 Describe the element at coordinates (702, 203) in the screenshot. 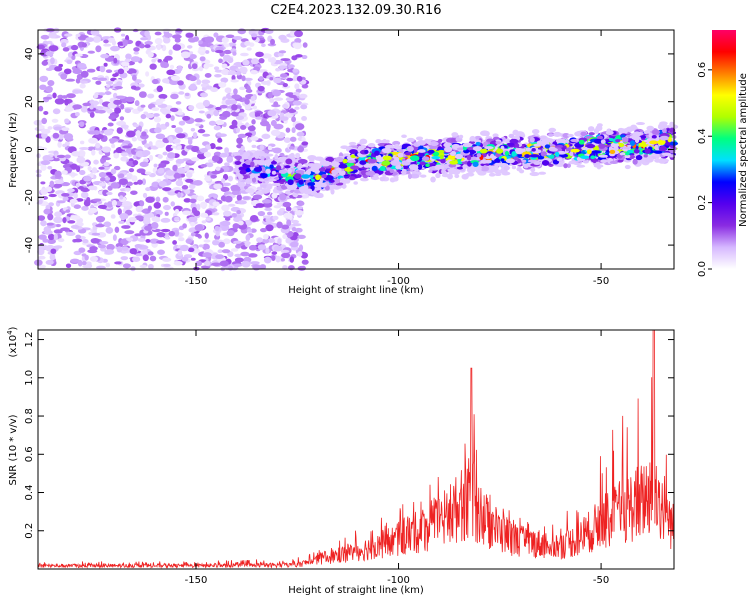

I see `colorbar-tick-label: 0.2` at that location.